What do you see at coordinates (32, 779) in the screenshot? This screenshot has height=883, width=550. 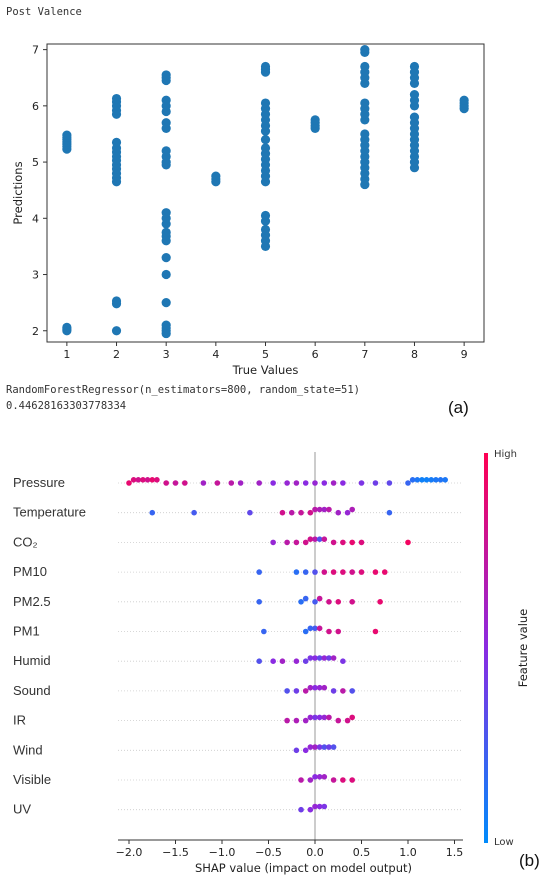 I see `feature-label: Visible` at bounding box center [32, 779].